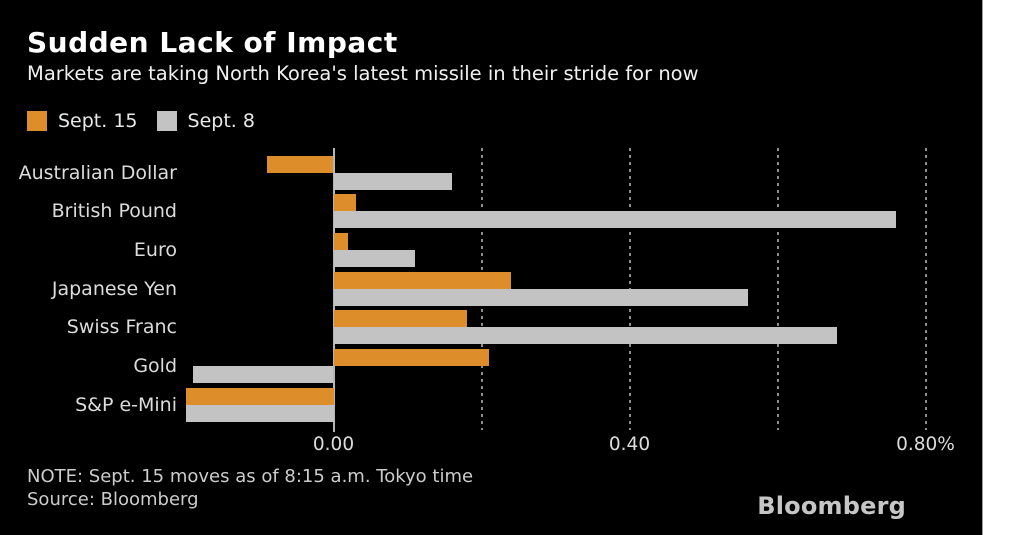  What do you see at coordinates (1003, 267) in the screenshot?
I see `right-margin` at bounding box center [1003, 267].